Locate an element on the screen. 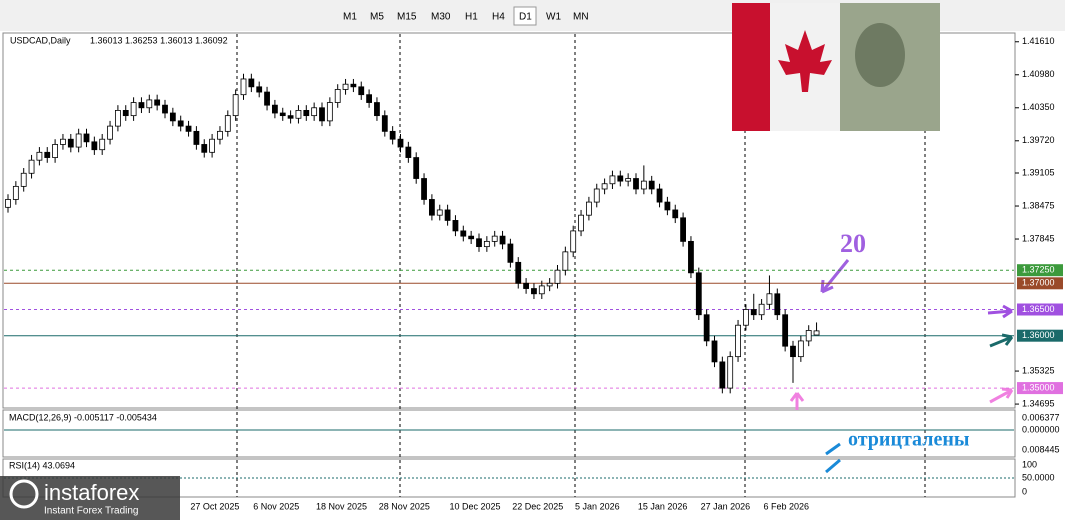 The image size is (1065, 520). x-tick-label: 6 Feb 2026 is located at coordinates (786, 506).